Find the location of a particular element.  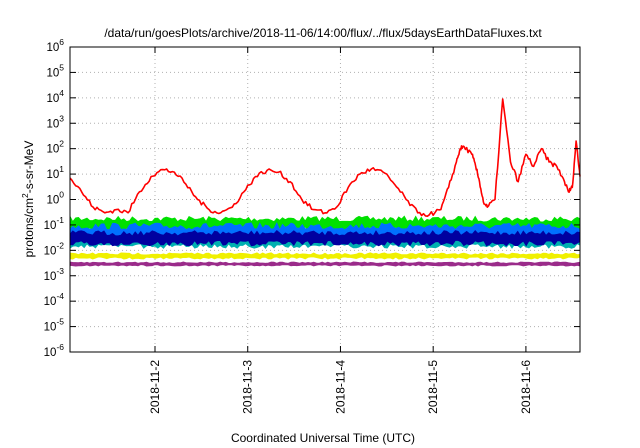

y-tick-label: 10⁻⁶ is located at coordinates (54, 350).